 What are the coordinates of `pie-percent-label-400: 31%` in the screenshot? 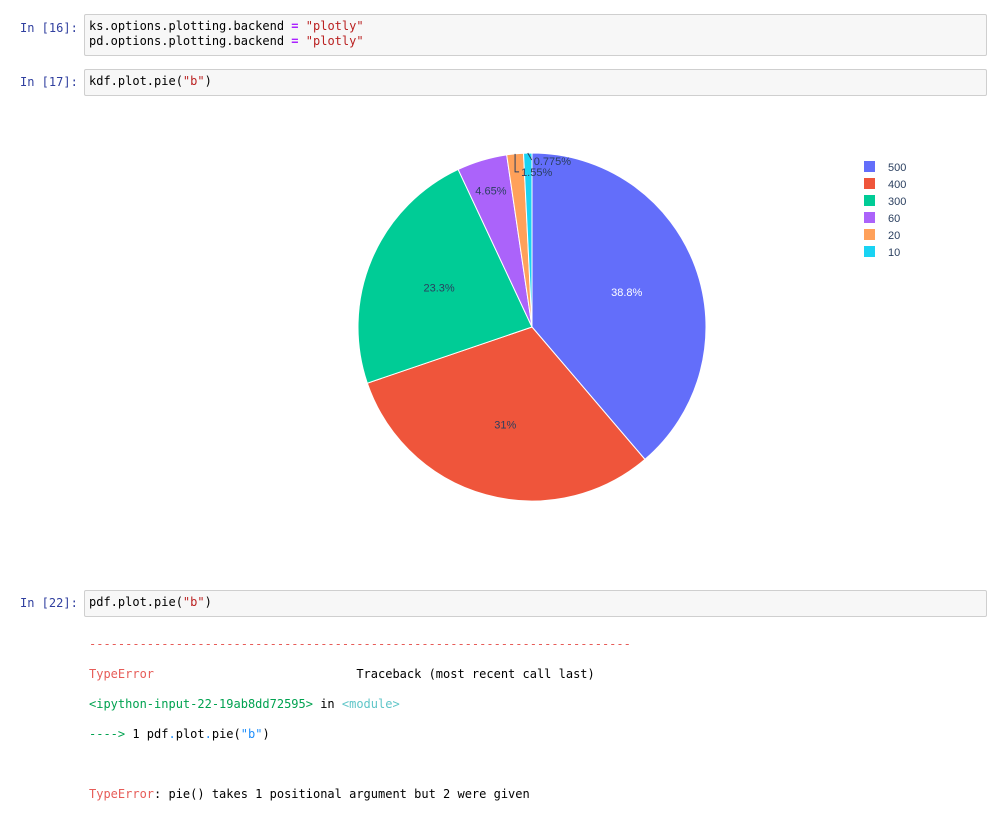 It's located at (505, 425).